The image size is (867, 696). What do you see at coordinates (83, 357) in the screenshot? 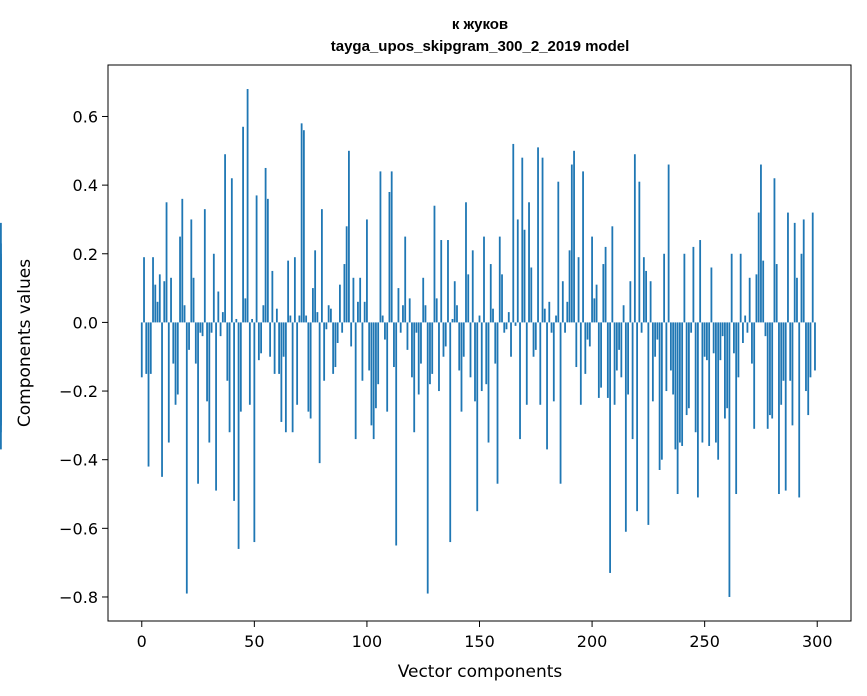
I see `y-axis-ticks: −0.8 −0.6 −0.4 −0.2 0.0 0.2 0.4 0.6` at bounding box center [83, 357].